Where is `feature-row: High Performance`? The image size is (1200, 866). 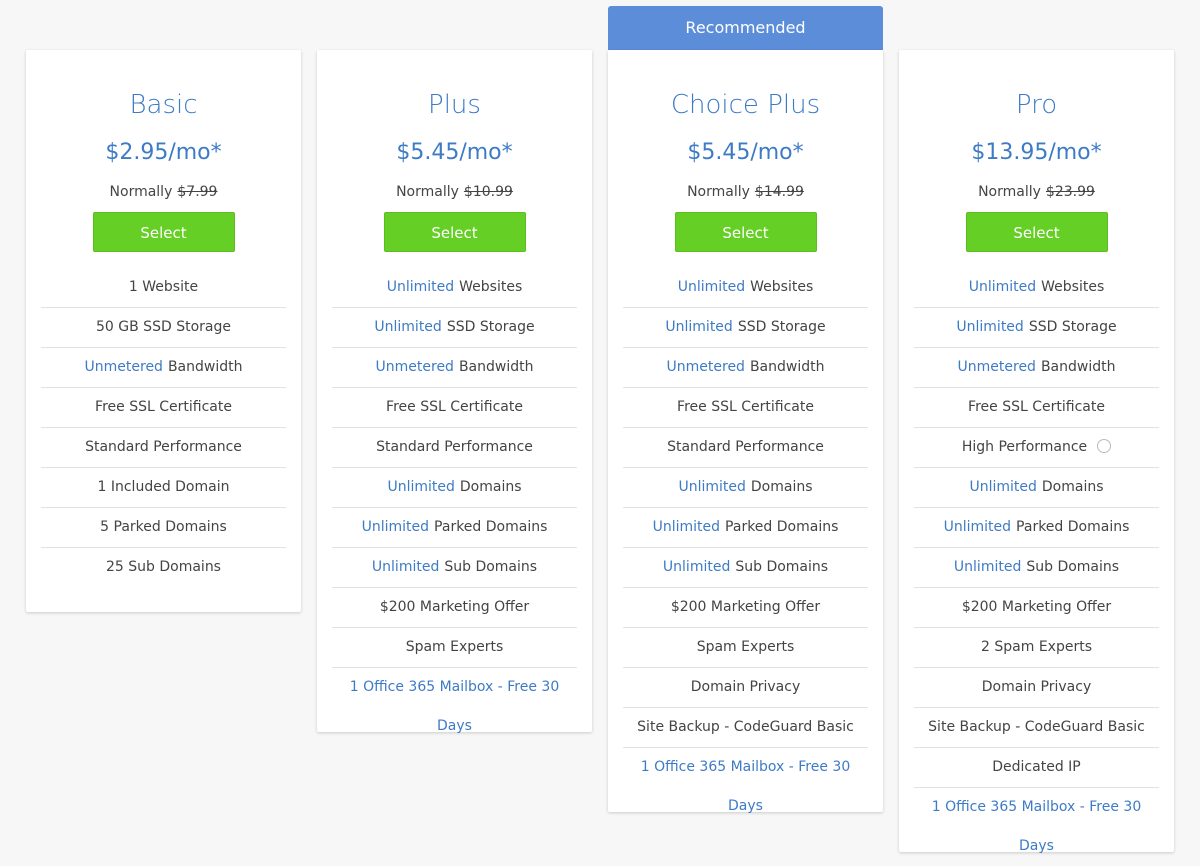 feature-row: High Performance is located at coordinates (1036, 448).